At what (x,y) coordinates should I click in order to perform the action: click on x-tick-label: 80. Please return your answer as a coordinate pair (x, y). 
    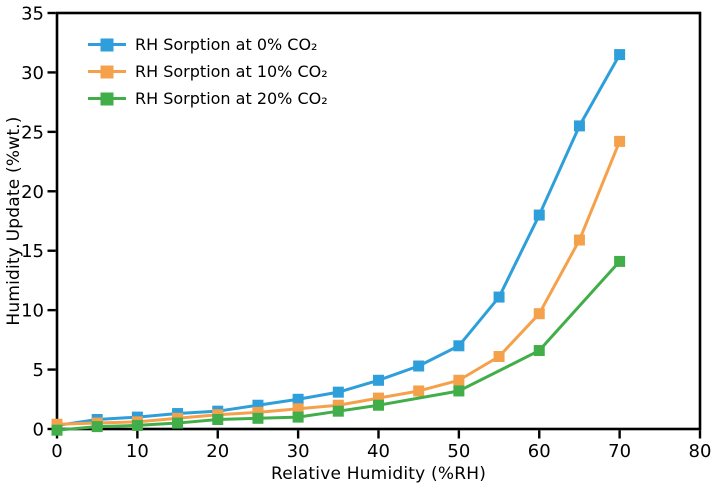
    Looking at the image, I should click on (700, 451).